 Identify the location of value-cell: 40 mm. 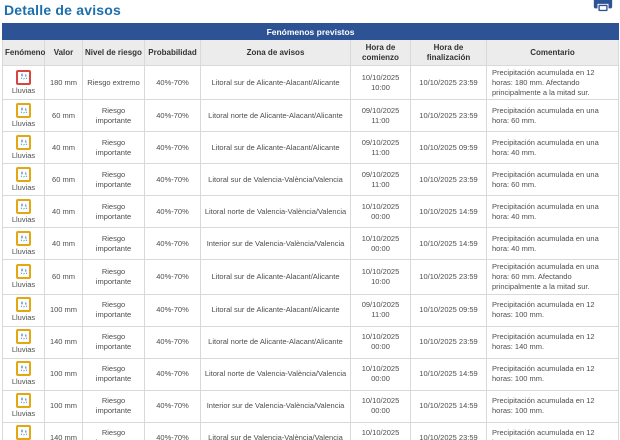
(63, 244).